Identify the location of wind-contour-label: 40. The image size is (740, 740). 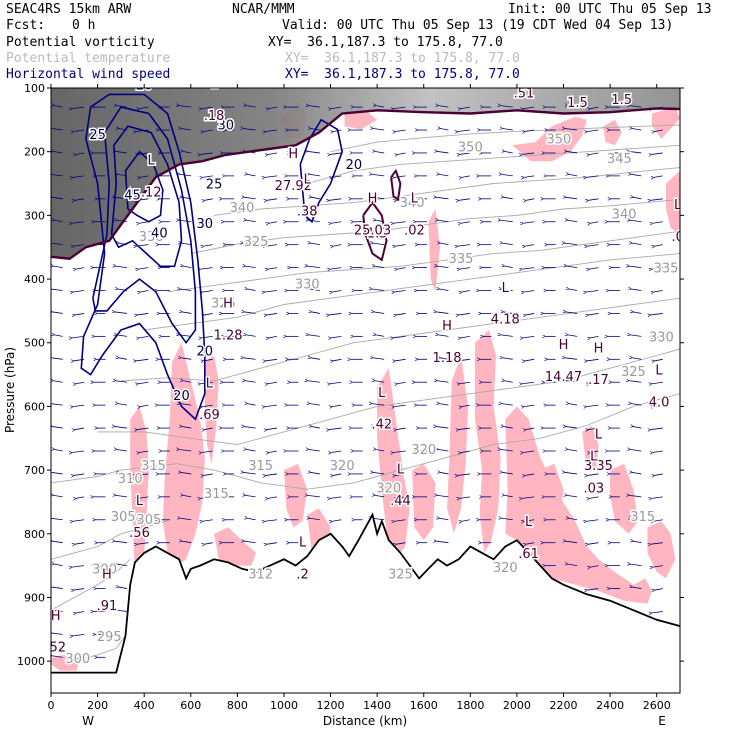
(159, 234).